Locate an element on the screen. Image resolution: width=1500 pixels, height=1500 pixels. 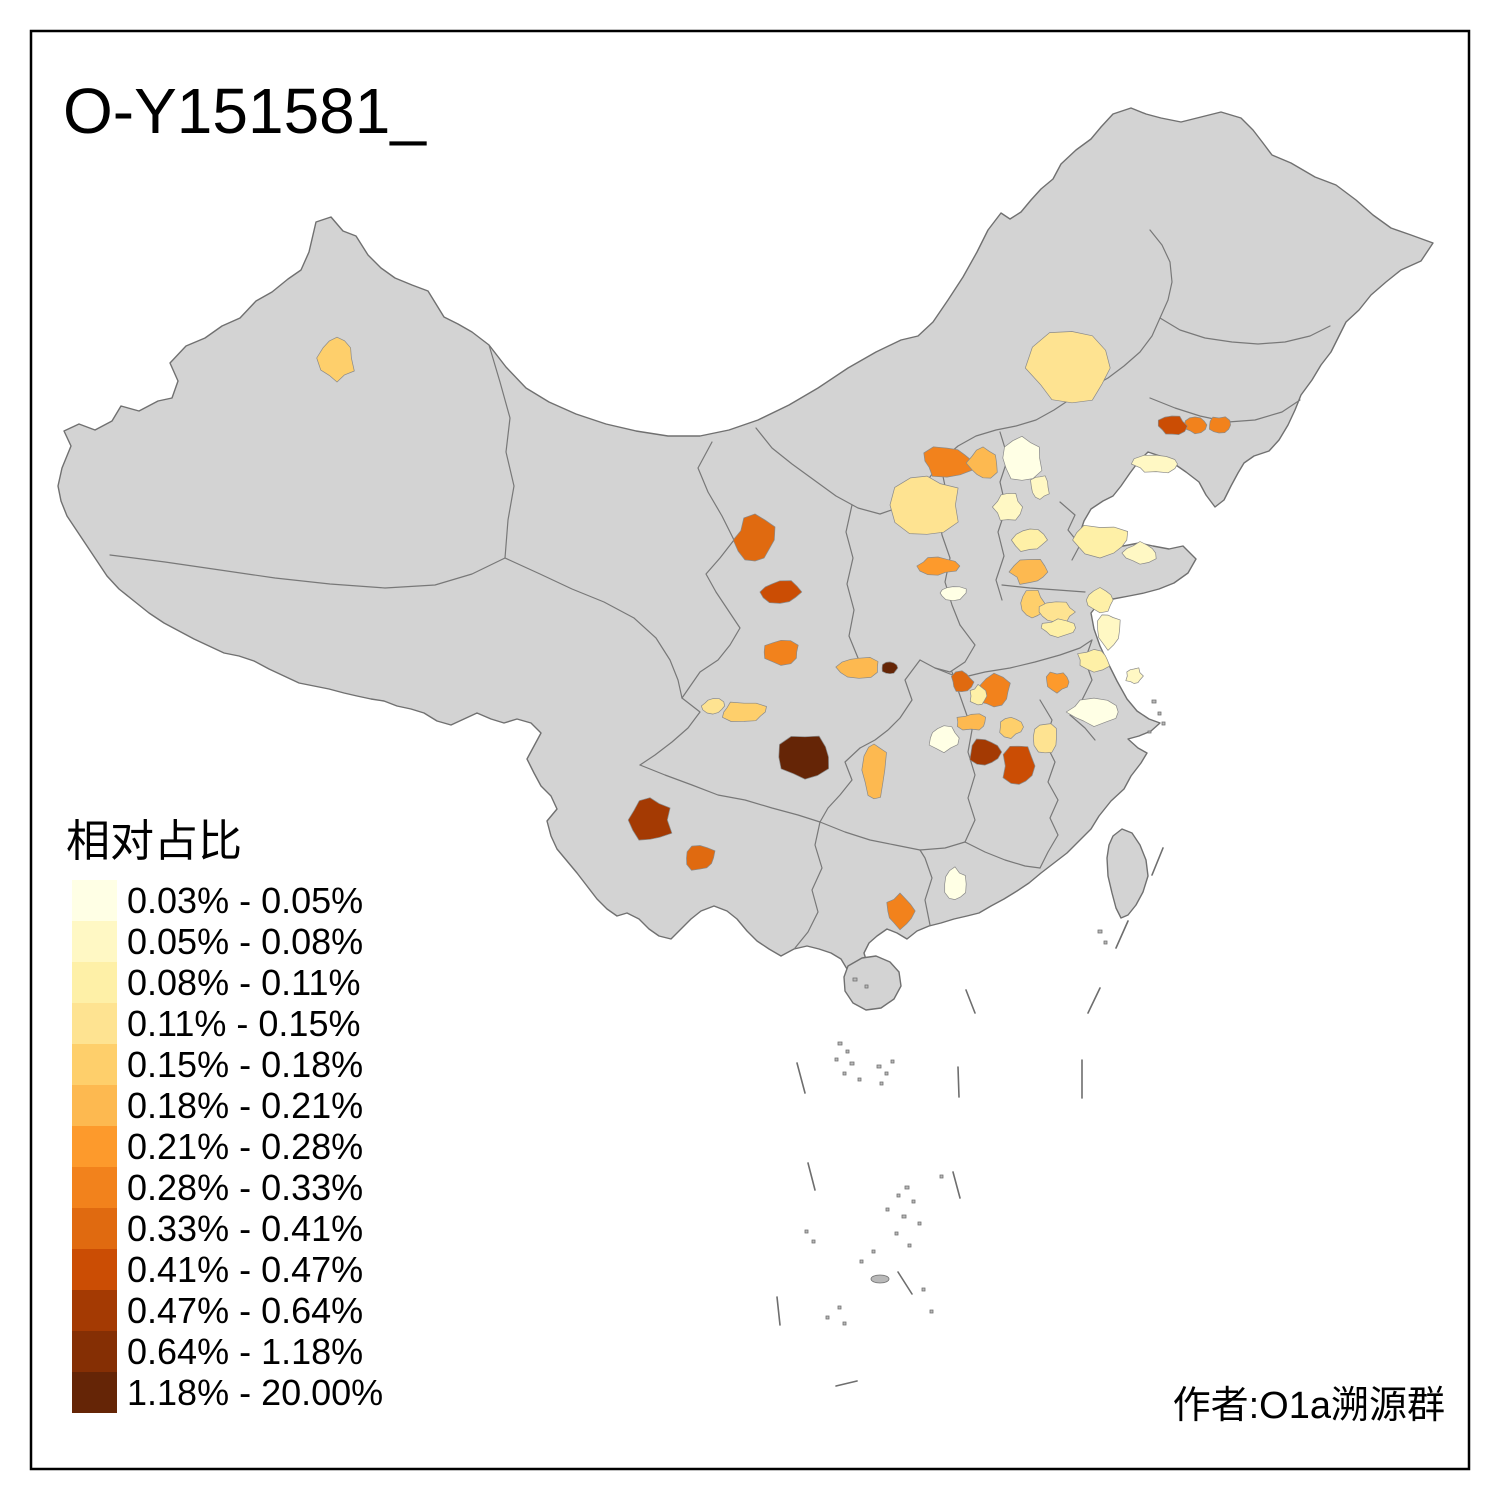
map-region-jiangsu-south-cream is located at coordinates (1092, 712).